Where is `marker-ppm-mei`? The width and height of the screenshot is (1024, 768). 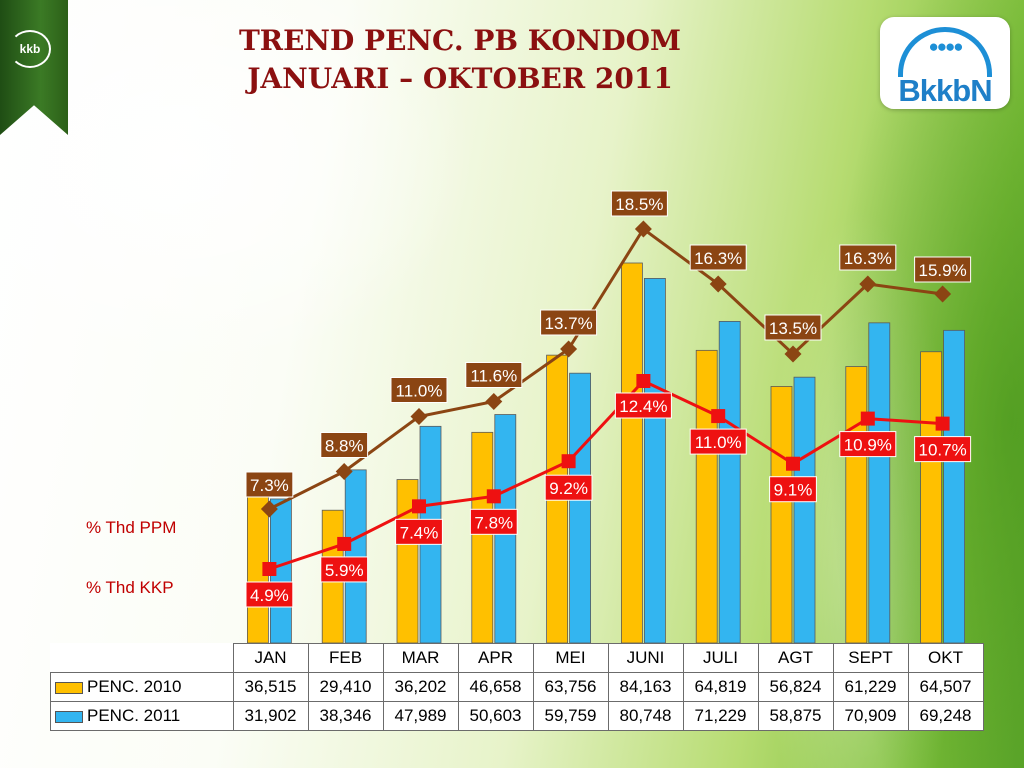 marker-ppm-mei is located at coordinates (569, 349).